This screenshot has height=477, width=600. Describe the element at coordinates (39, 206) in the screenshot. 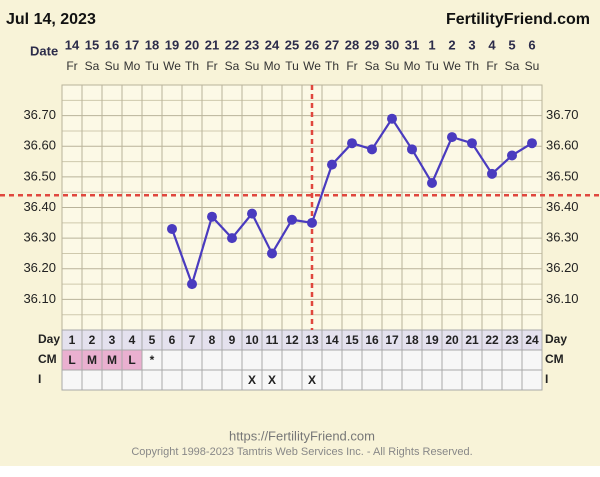

I see `y-tick-label: 36.40` at that location.